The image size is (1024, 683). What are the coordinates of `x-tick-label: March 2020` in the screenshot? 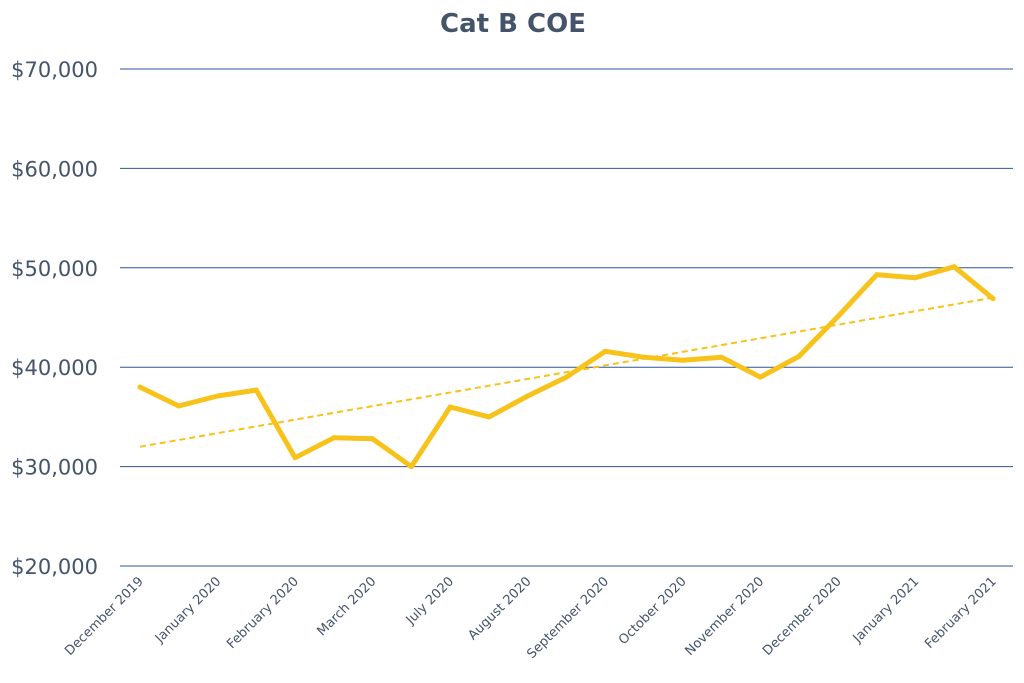 It's located at (347, 606).